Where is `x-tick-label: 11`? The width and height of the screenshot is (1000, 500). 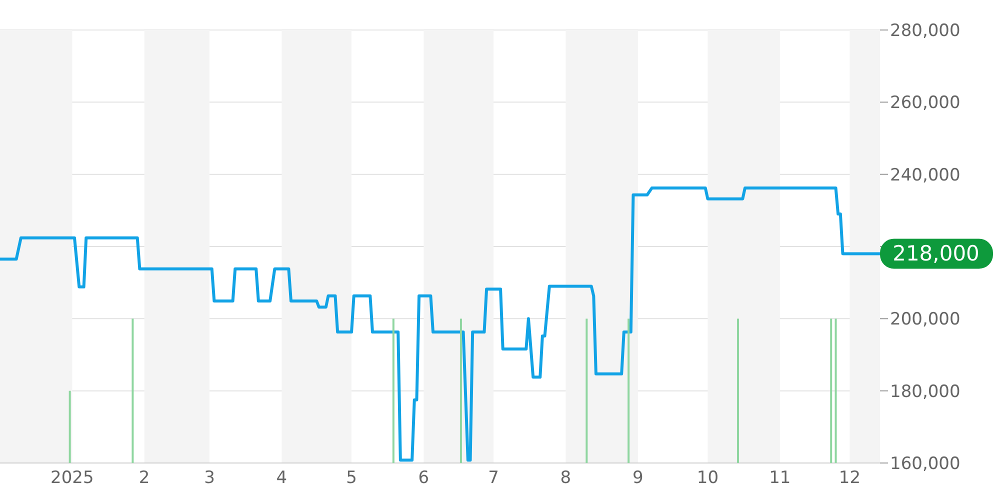
x-tick-label: 11 is located at coordinates (780, 478).